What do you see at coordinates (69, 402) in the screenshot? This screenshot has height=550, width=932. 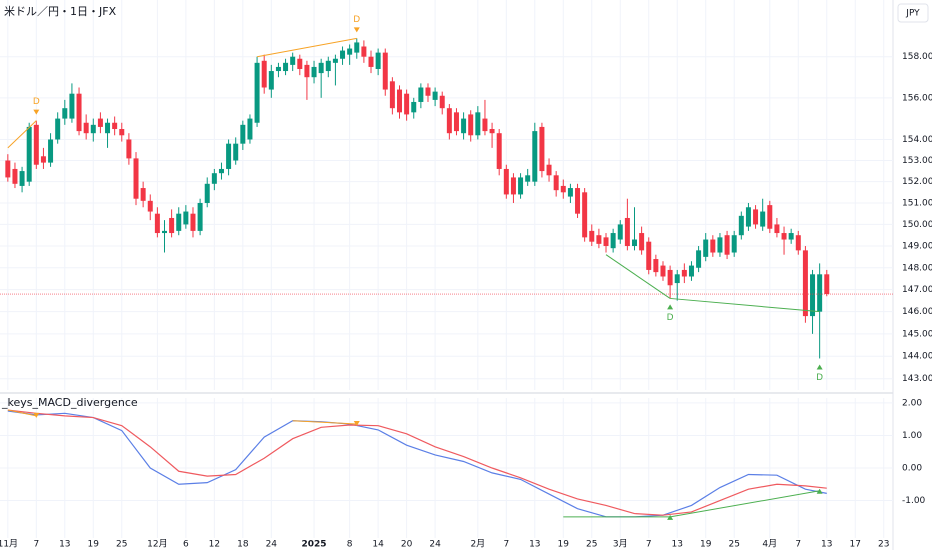 I see `indicator-title: _keys_MACD_divergence` at bounding box center [69, 402].